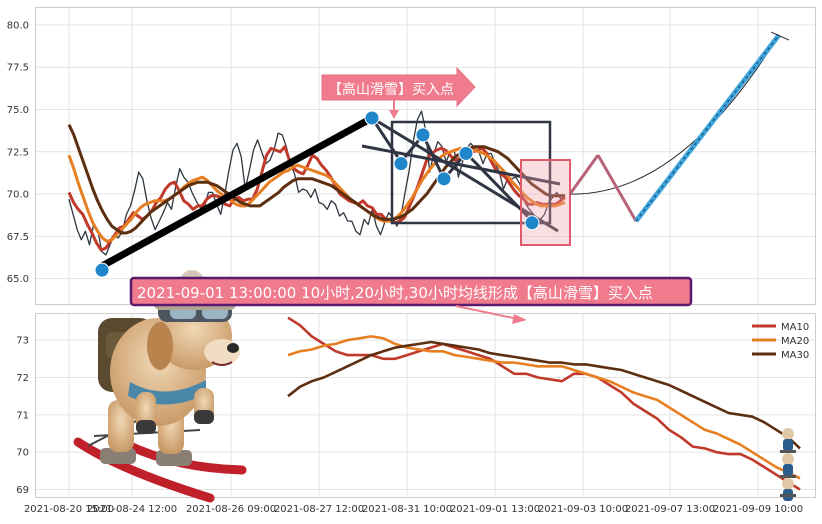 The width and height of the screenshot is (822, 524). I want to click on signal-label-shape, so click(398, 87).